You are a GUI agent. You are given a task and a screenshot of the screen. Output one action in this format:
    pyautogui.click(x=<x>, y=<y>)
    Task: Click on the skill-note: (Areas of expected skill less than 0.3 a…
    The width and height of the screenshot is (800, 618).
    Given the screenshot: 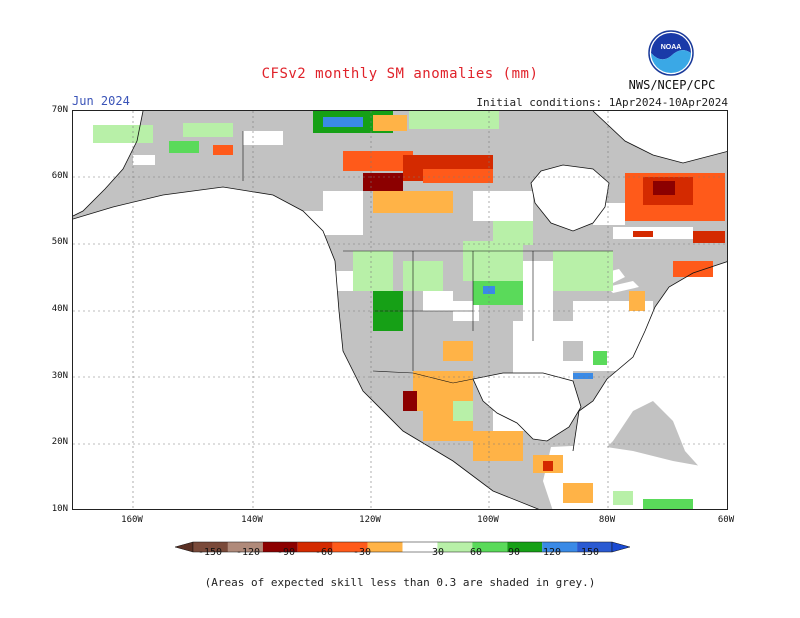 What is the action you would take?
    pyautogui.click(x=400, y=582)
    